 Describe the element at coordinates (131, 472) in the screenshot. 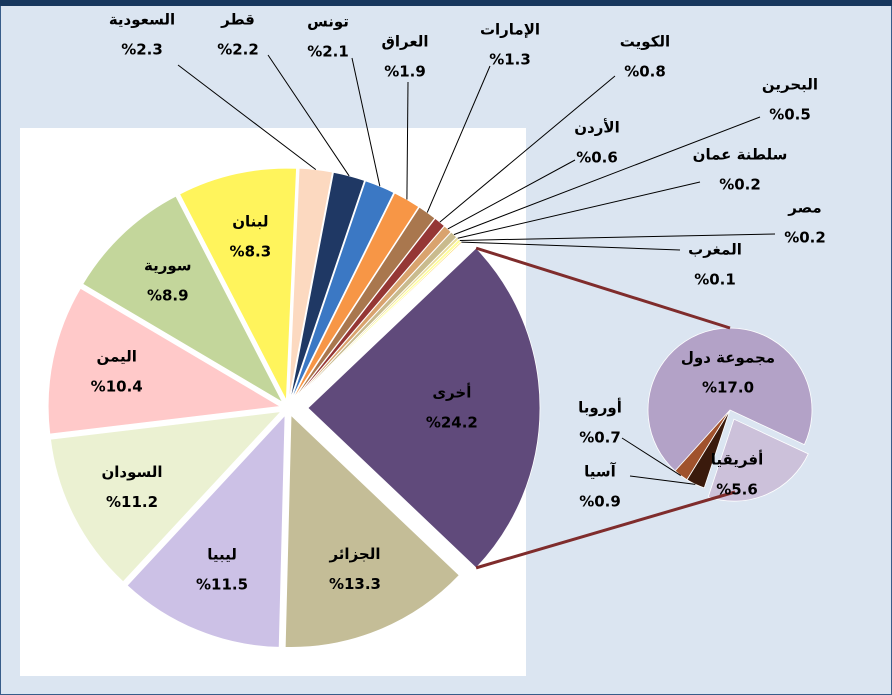

I see `slice-label: السودان` at that location.